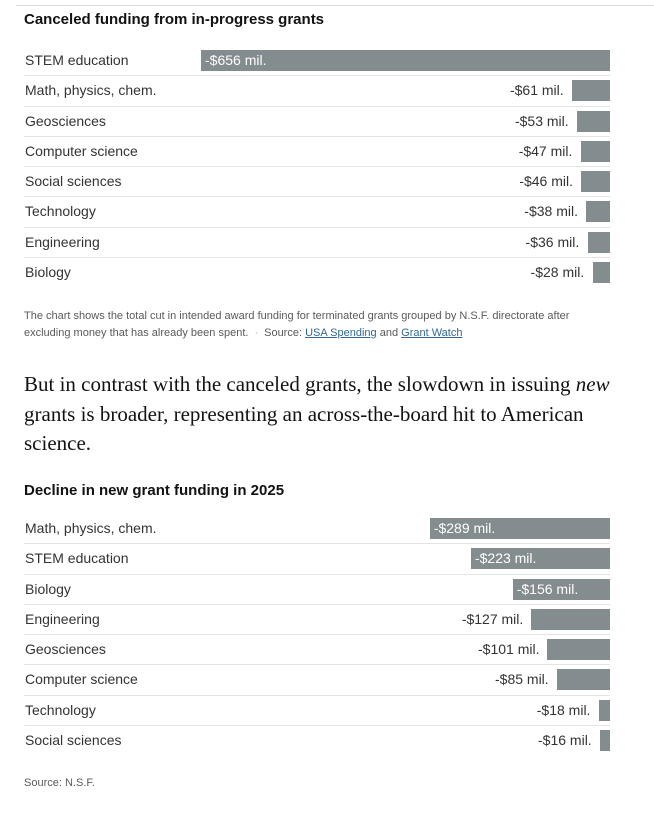 Image resolution: width=654 pixels, height=815 pixels. I want to click on value-label: -$656 mil., so click(236, 60).